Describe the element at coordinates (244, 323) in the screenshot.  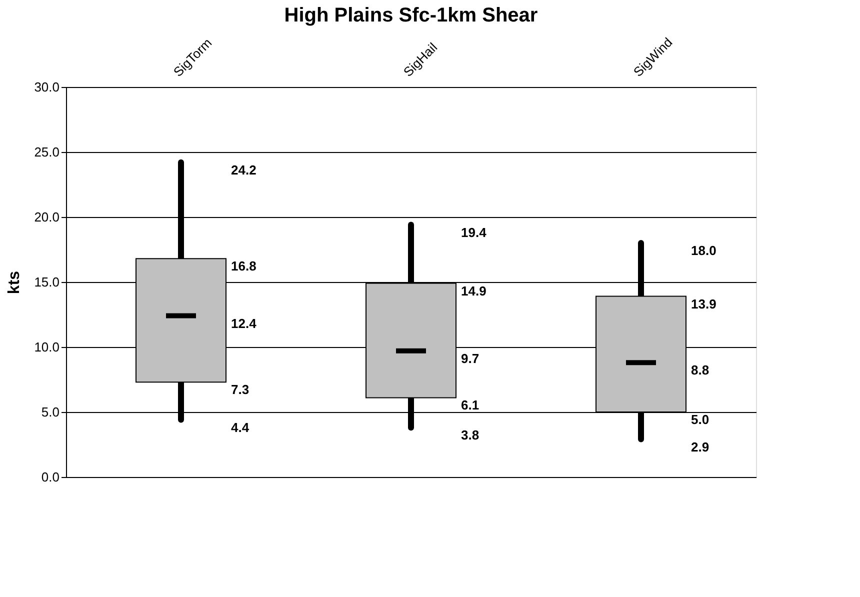
I see `annotation: 12.4` at that location.